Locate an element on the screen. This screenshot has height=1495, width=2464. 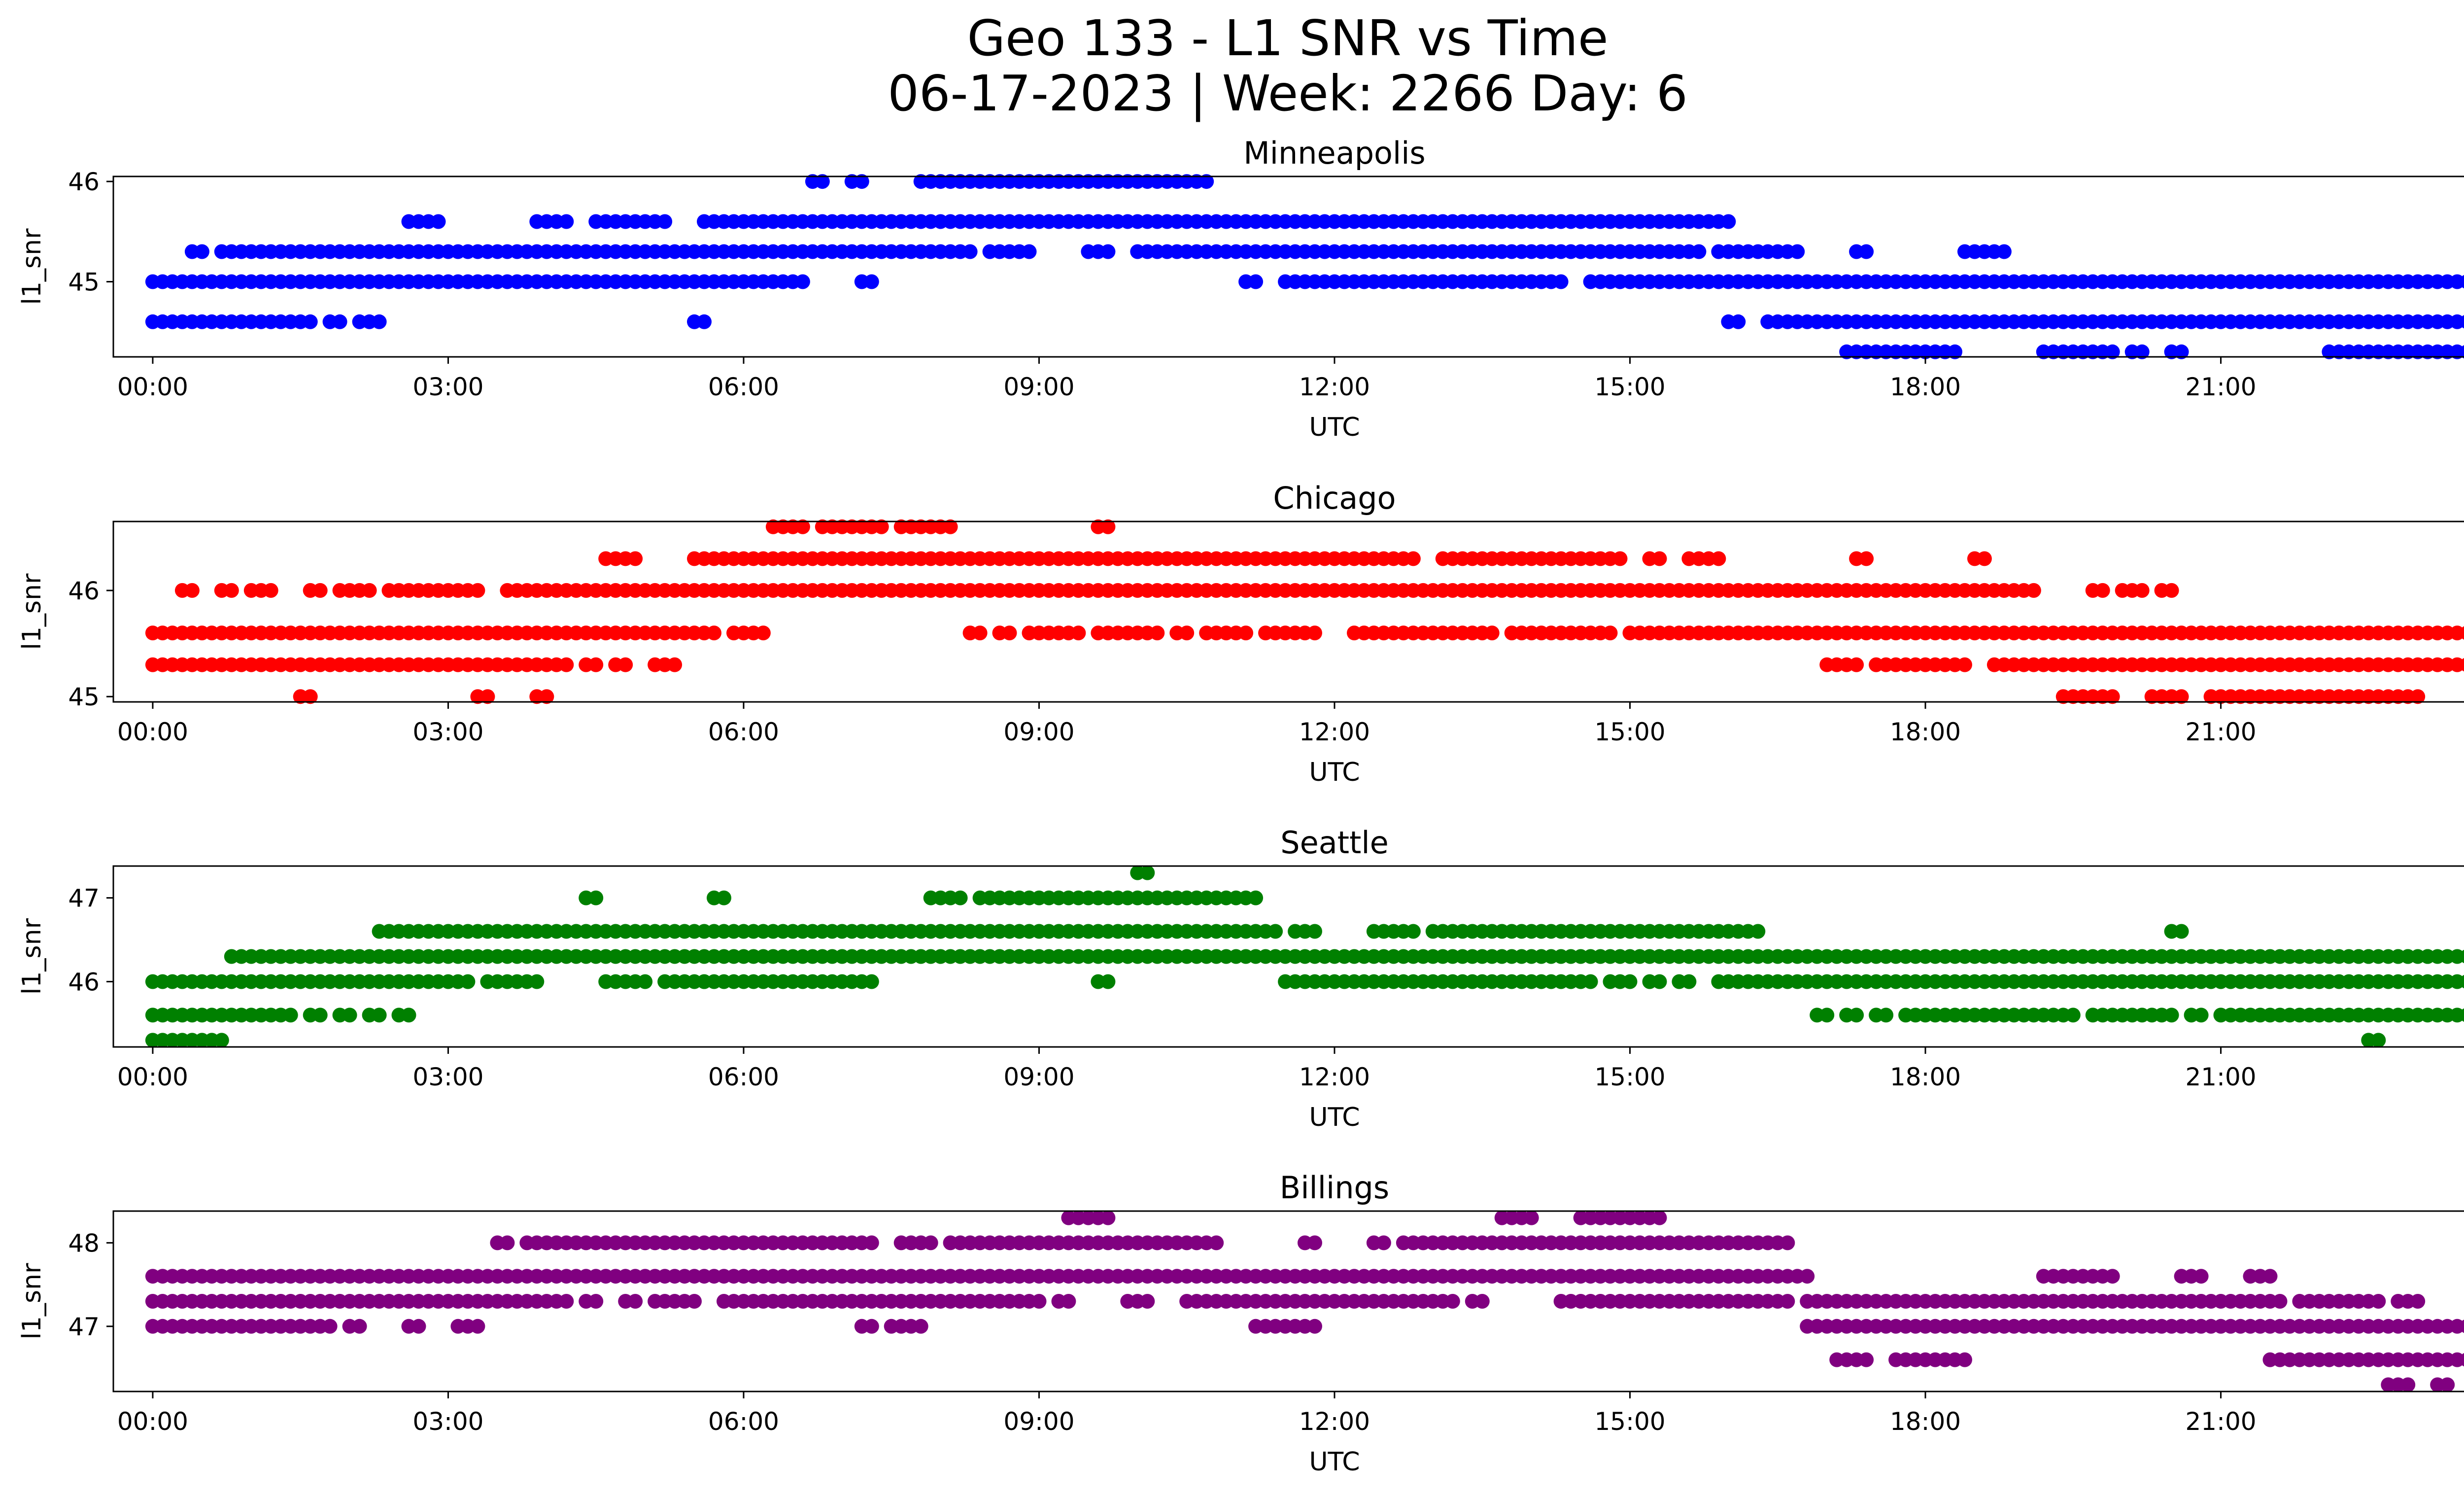
x-tick-label: 03:00 is located at coordinates (447, 1421).